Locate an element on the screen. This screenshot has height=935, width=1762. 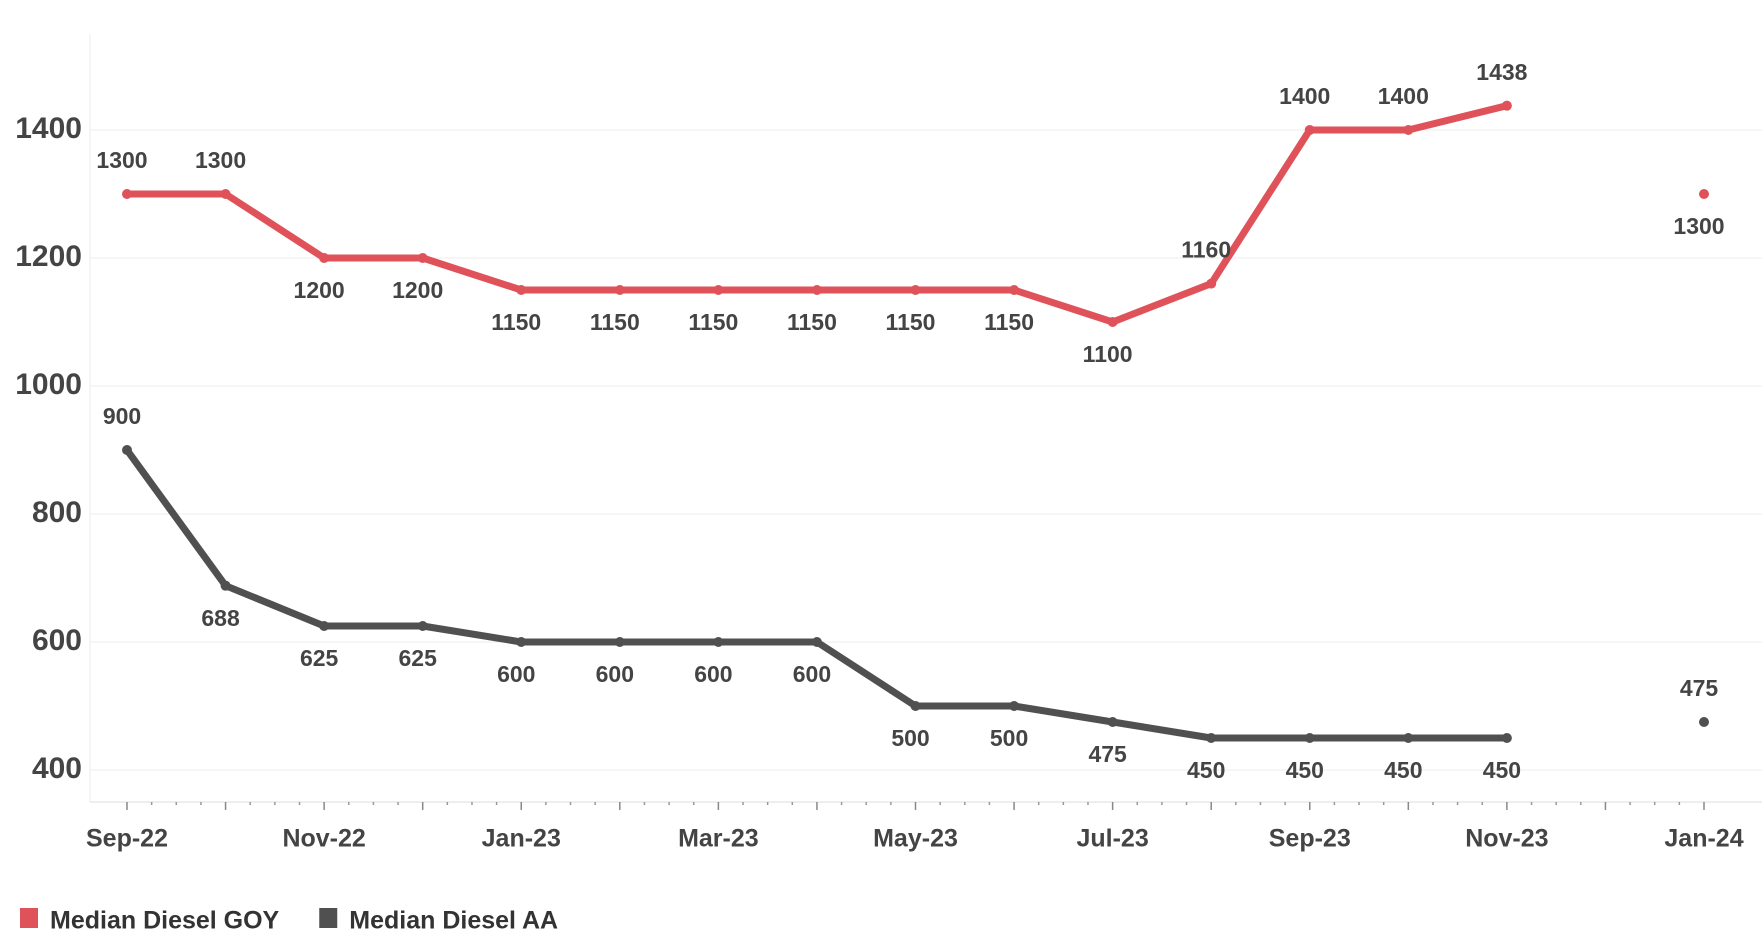
legend-label: Median Diesel GOY is located at coordinates (165, 921).